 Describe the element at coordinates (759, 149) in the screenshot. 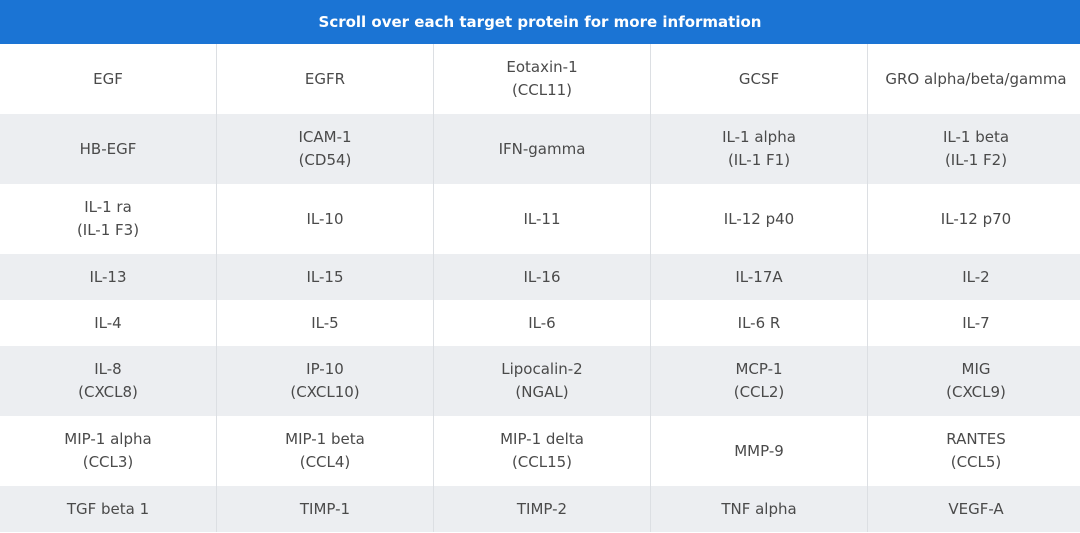

I see `protein-cell: IL-1 alpha (IL-1 F1)` at that location.